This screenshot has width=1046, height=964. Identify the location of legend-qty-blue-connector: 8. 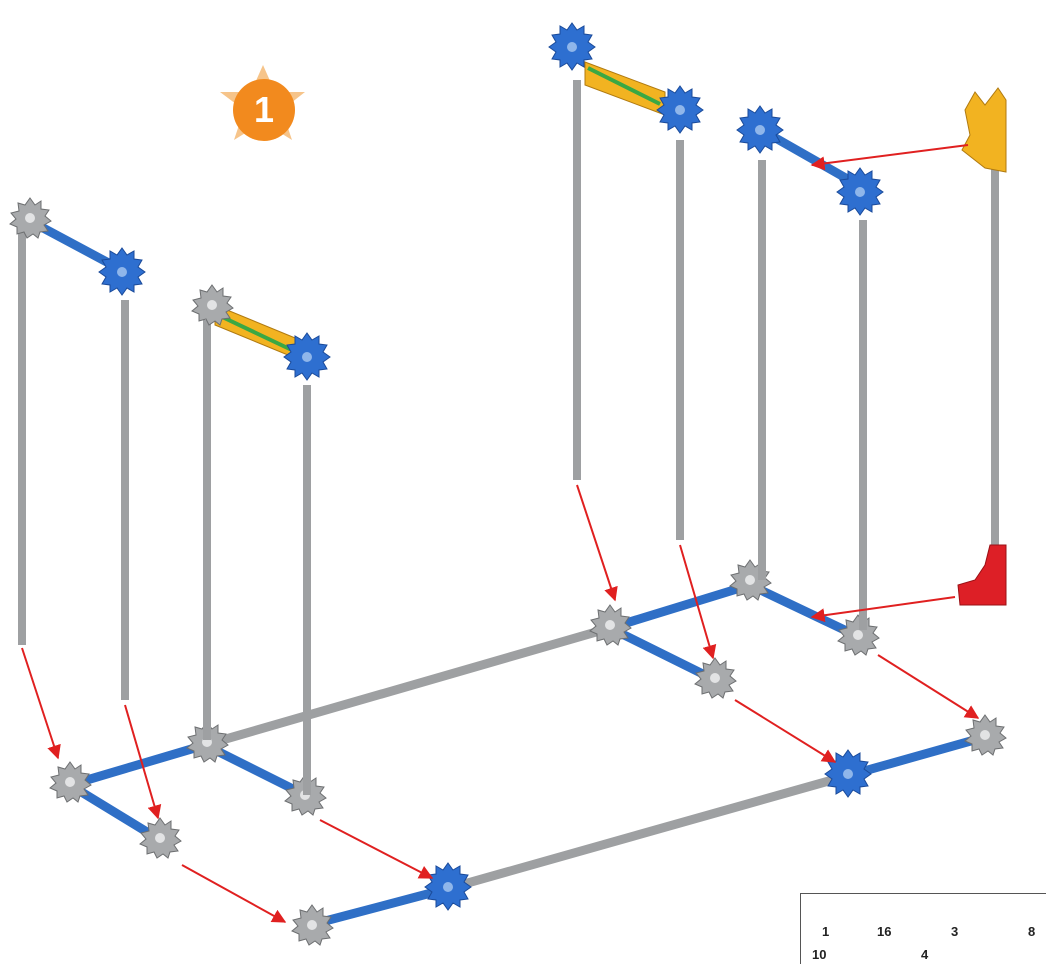
(1032, 931).